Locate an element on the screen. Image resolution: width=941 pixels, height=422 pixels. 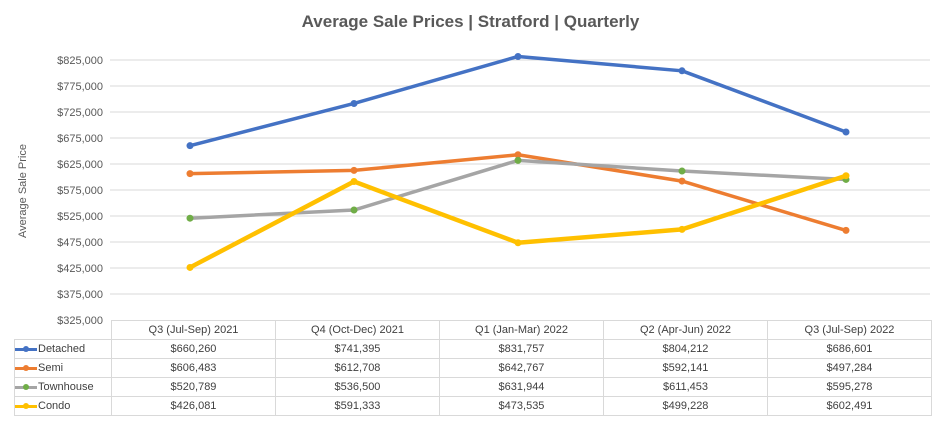
x-category-label: Q3 (Jul-Sep) 2021 is located at coordinates (193, 330).